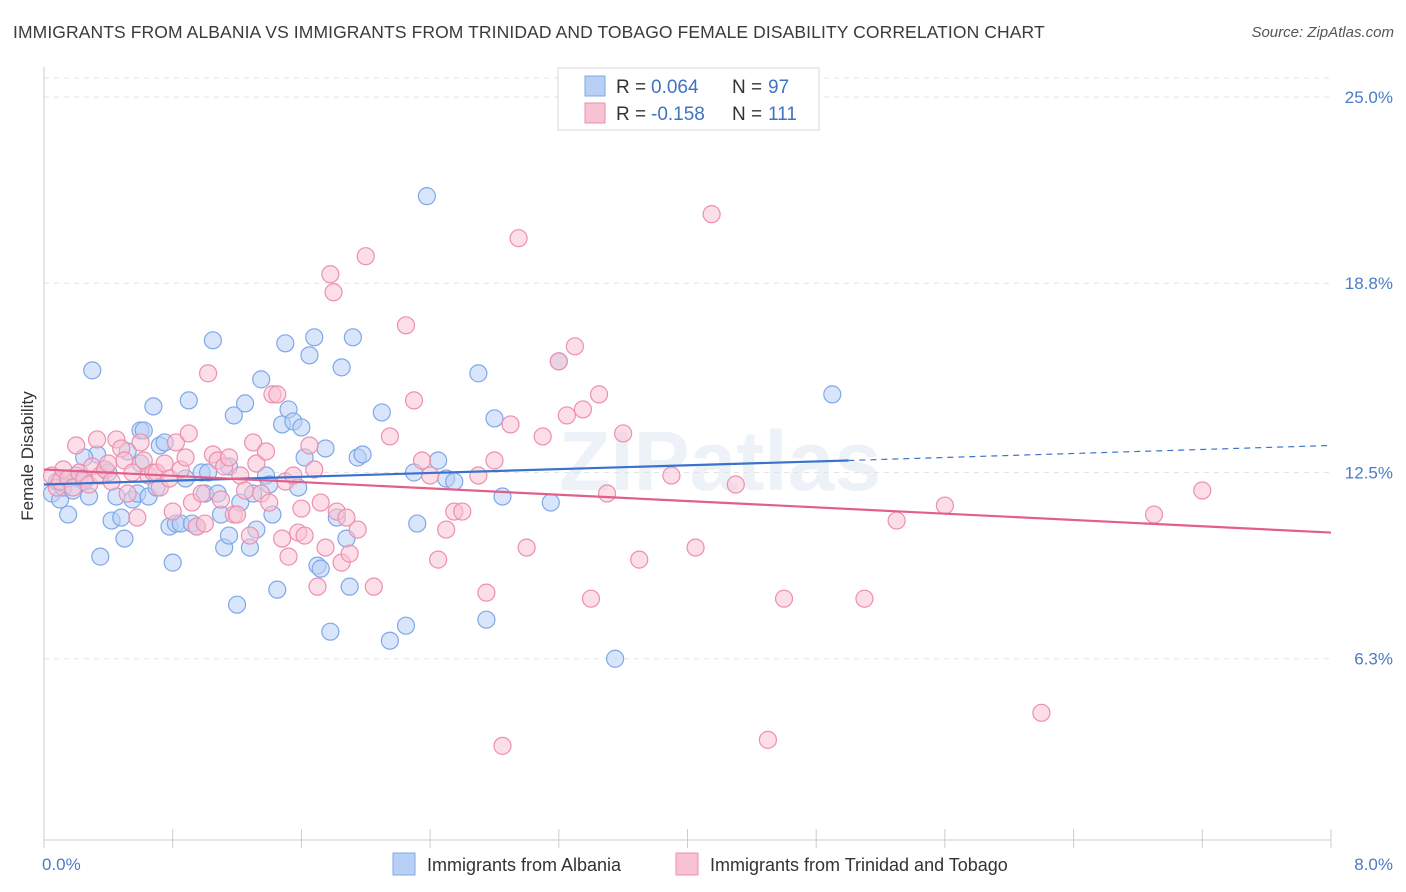  Describe the element at coordinates (595, 86) in the screenshot. I see `legend-swatch` at that location.